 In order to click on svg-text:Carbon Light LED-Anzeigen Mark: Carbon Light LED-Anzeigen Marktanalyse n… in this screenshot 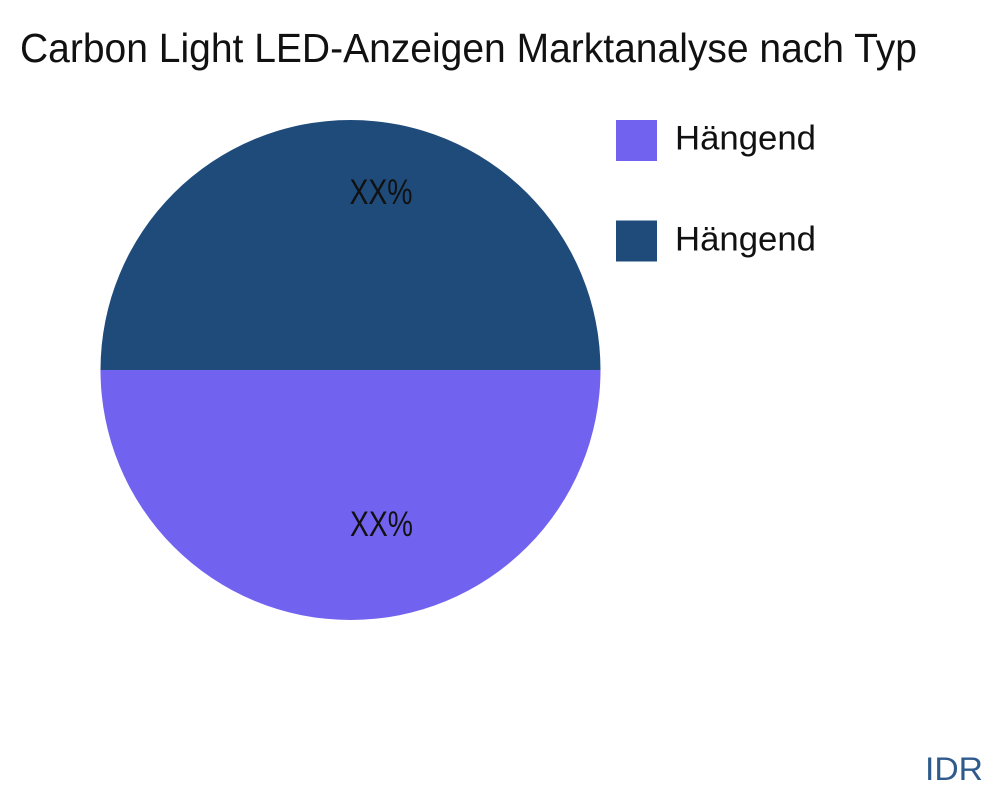, I will do `click(468, 48)`.